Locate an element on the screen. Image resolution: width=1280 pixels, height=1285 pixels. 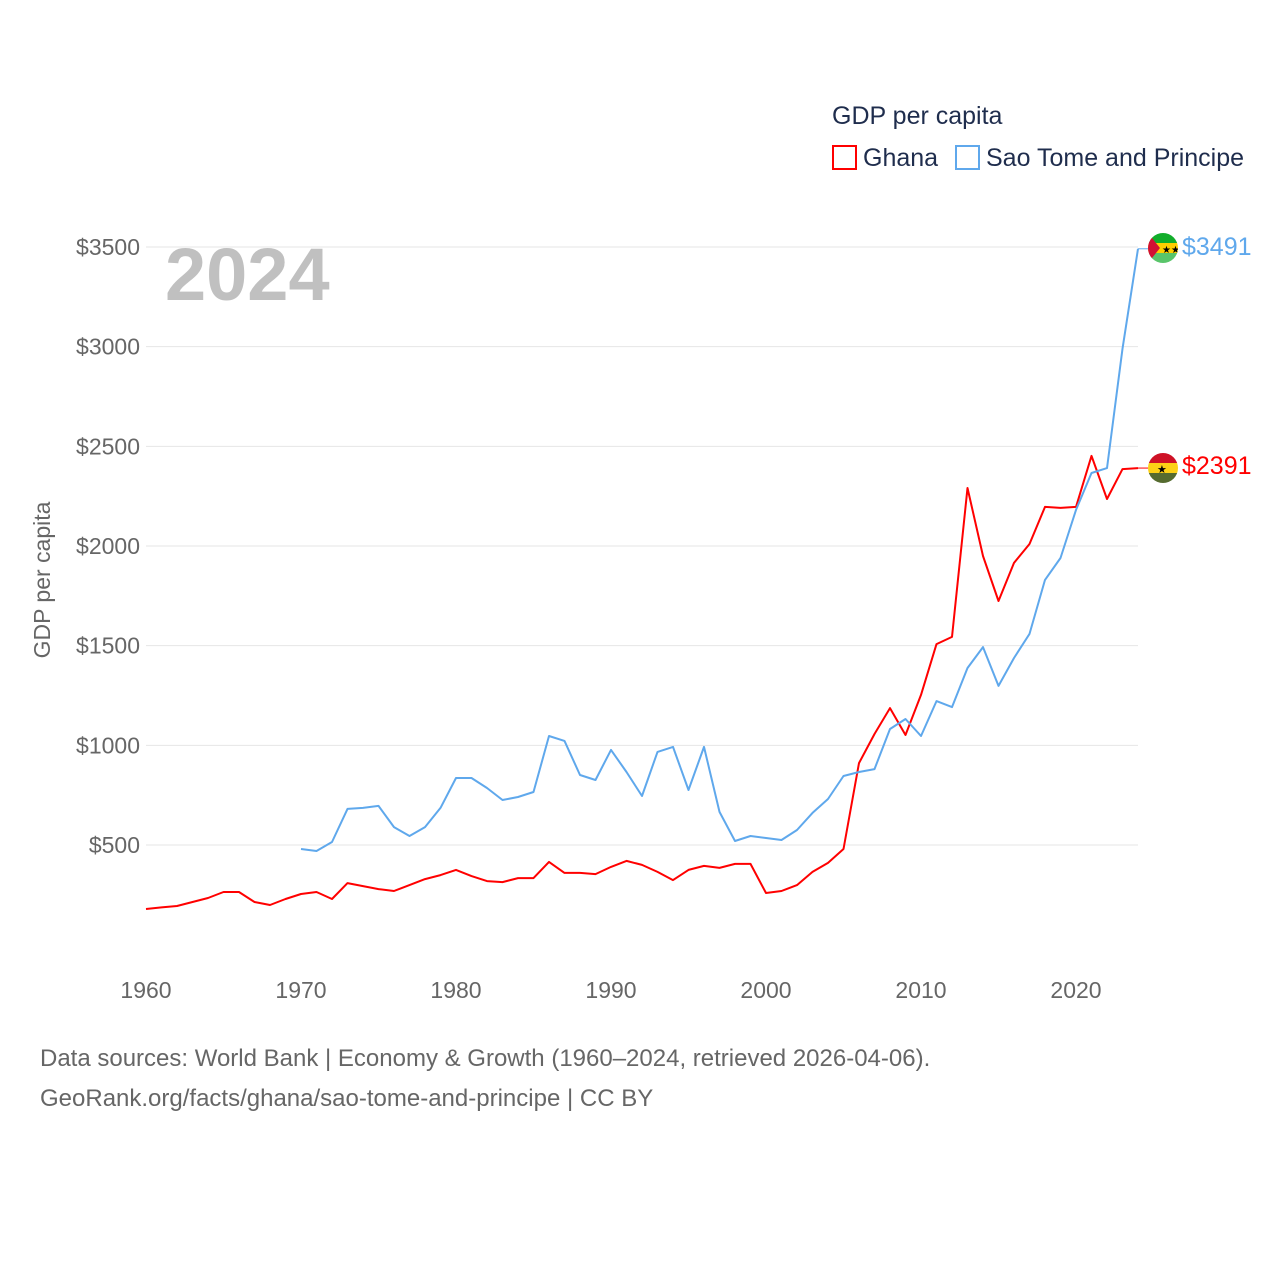
end-label-sao-tome: $3491 is located at coordinates (1217, 247).